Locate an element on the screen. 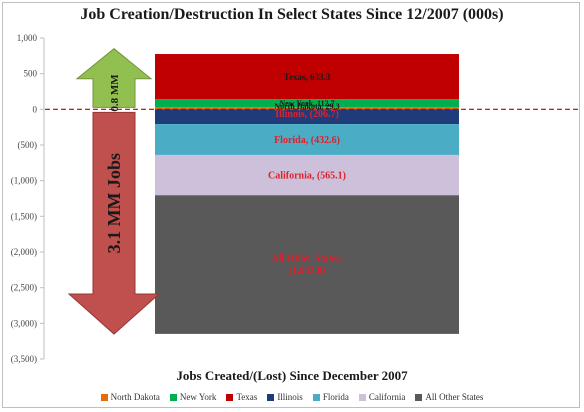  down-arrow is located at coordinates (114, 223).